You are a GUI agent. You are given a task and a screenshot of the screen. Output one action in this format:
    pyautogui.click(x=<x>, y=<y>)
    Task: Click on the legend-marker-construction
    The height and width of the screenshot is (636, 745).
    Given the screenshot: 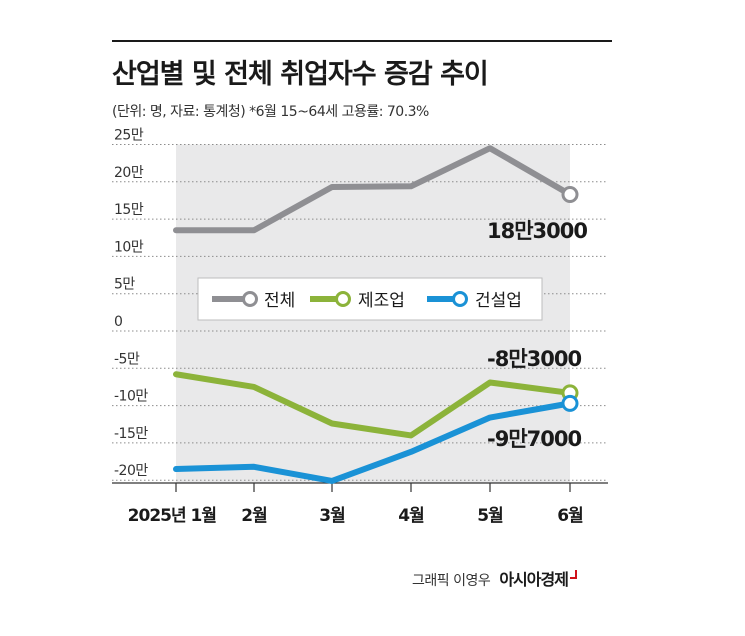 What is the action you would take?
    pyautogui.click(x=460, y=299)
    